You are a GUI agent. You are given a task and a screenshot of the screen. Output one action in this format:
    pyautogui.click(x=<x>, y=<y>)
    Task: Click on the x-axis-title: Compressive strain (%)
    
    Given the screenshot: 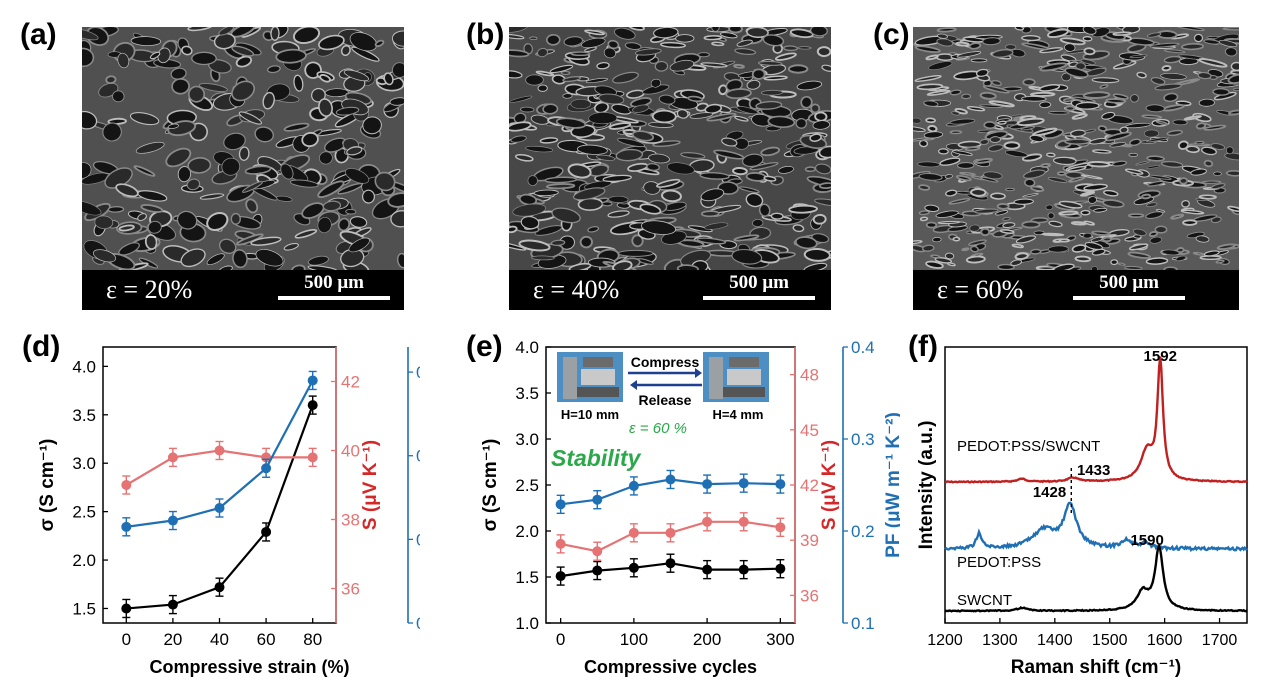 What is the action you would take?
    pyautogui.click(x=249, y=667)
    